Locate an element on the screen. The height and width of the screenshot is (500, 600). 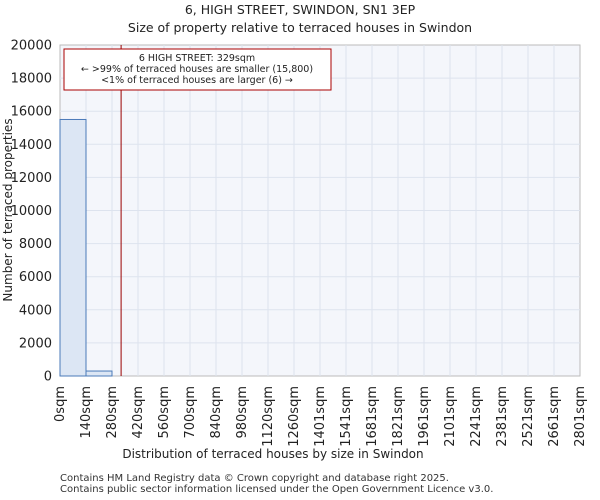
x-tick-label: 840sqm is located at coordinates (216, 412).